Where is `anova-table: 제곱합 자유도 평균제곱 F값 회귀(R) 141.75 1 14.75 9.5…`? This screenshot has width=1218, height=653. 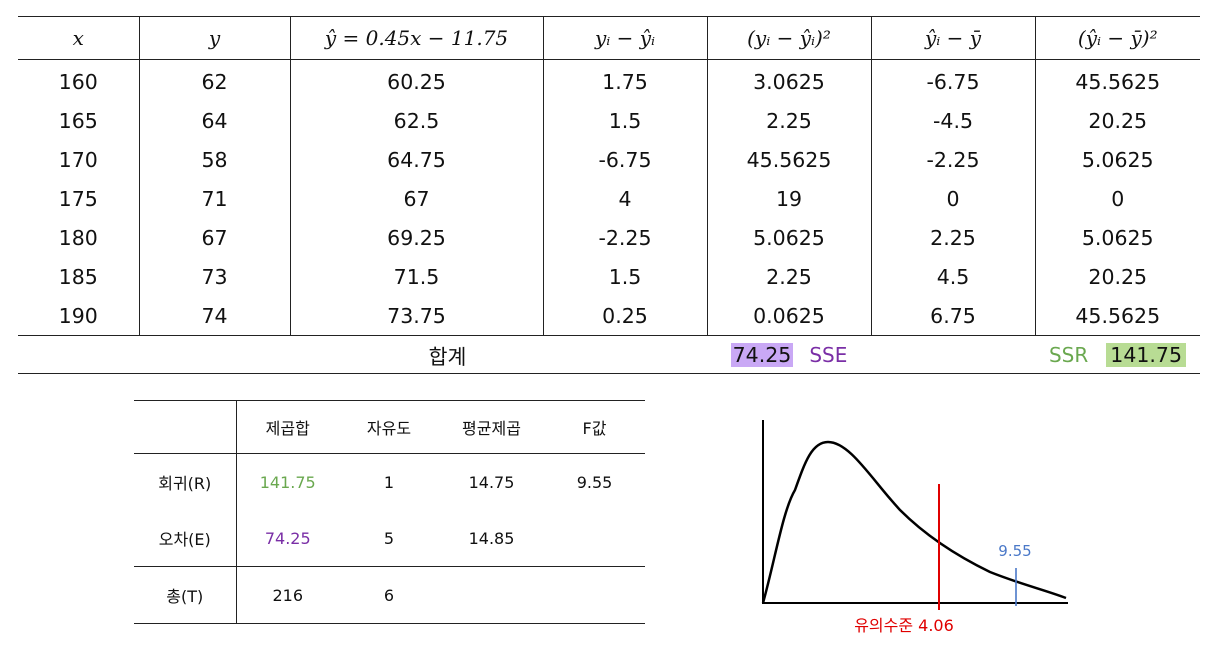 anova-table: 제곱합 자유도 평균제곱 F값 회귀(R) 141.75 1 14.75 9.5… is located at coordinates (389, 512).